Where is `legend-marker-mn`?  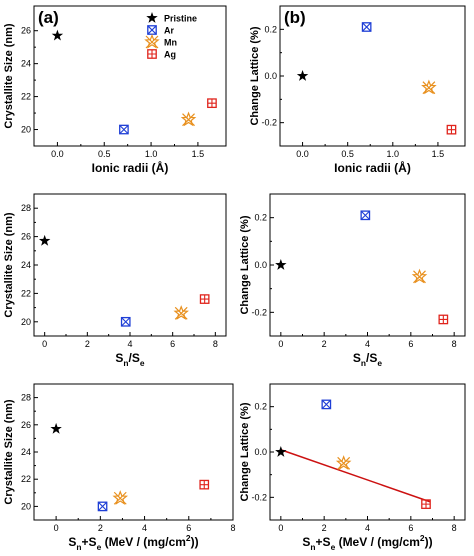 legend-marker-mn is located at coordinates (152, 41).